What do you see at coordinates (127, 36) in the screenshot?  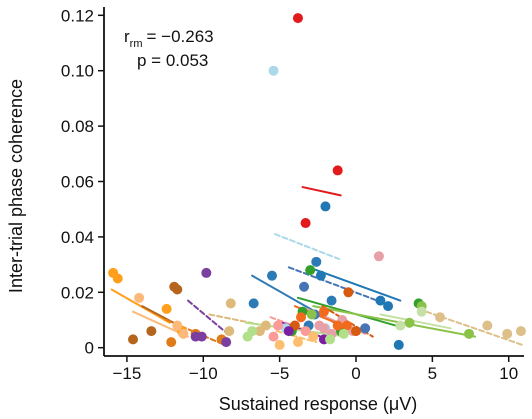 I see `r-symbol: r` at bounding box center [127, 36].